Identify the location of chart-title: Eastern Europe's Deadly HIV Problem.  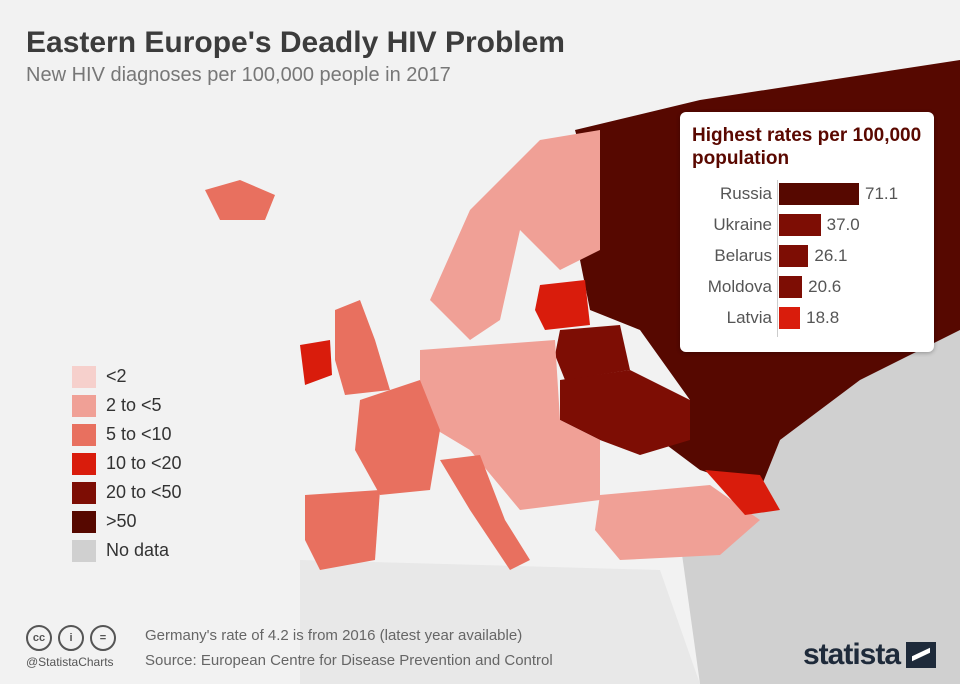
(295, 42).